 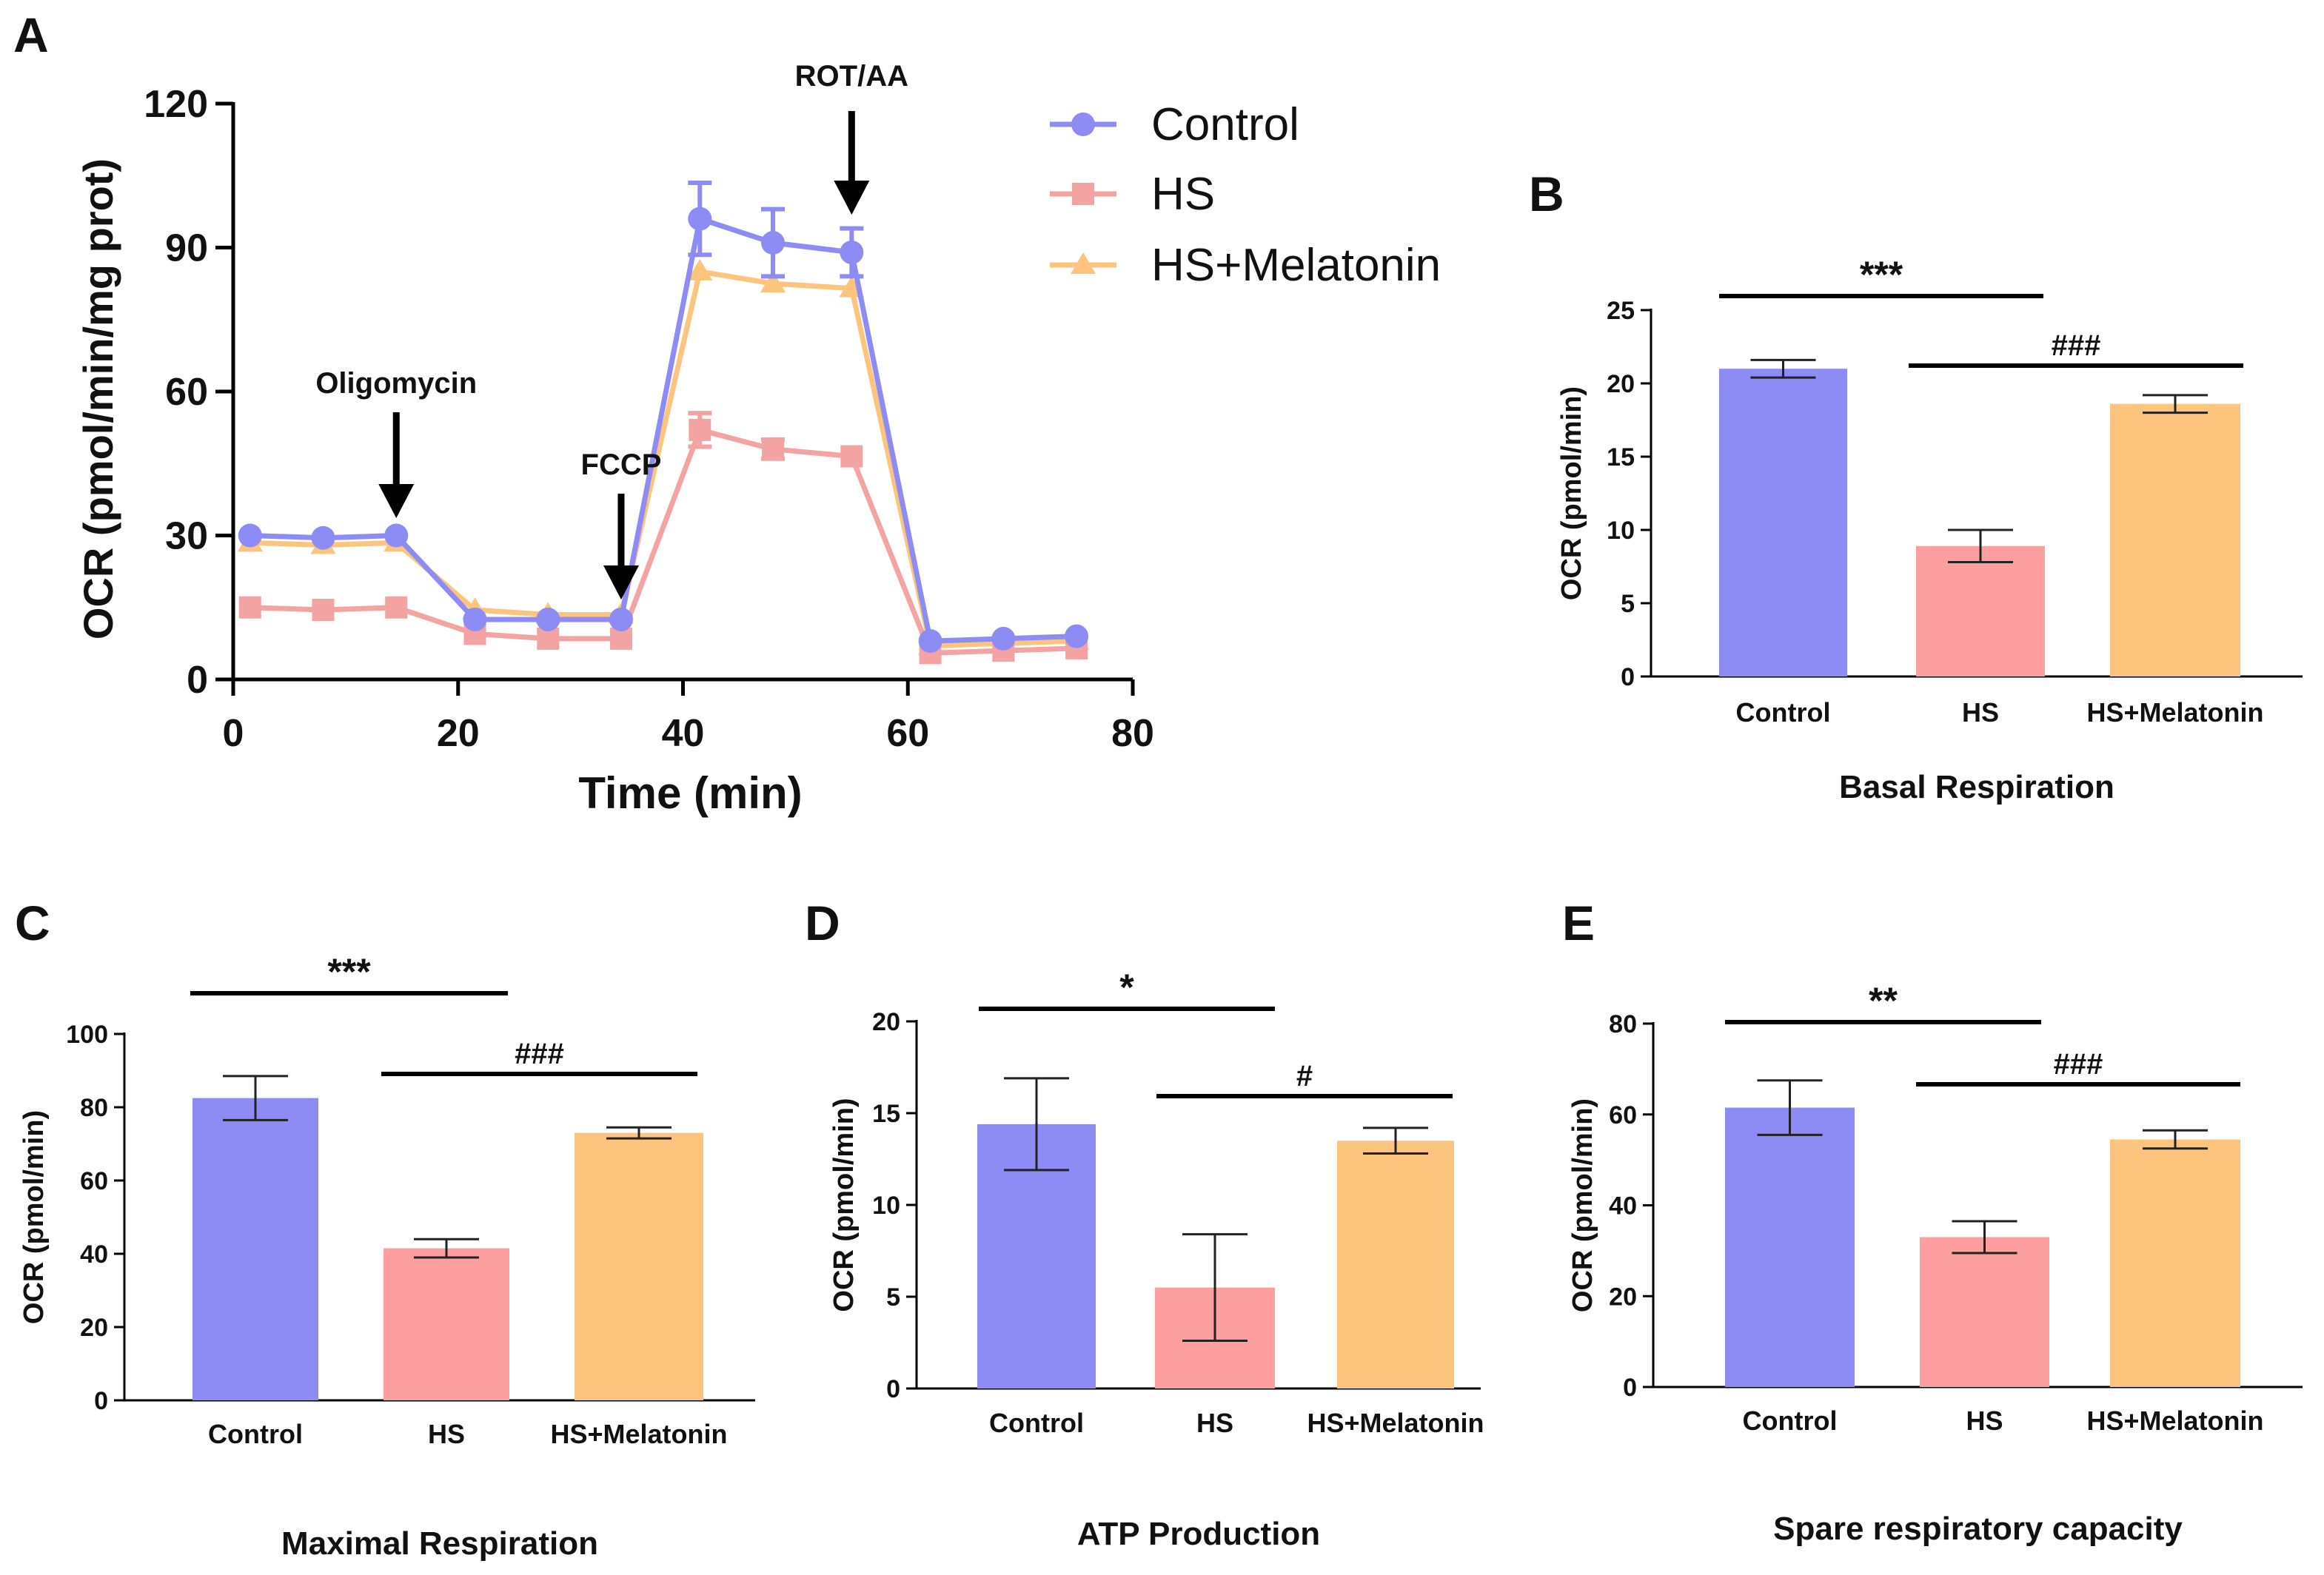 I want to click on annotation-rot-aa: ROT/AA, so click(x=852, y=137).